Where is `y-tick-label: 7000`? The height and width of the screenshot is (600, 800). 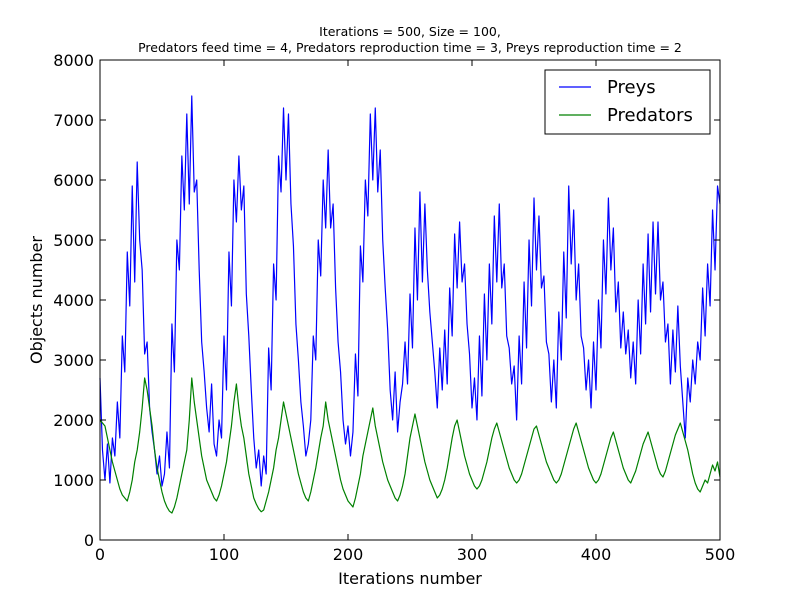
y-tick-label: 7000 is located at coordinates (73, 120).